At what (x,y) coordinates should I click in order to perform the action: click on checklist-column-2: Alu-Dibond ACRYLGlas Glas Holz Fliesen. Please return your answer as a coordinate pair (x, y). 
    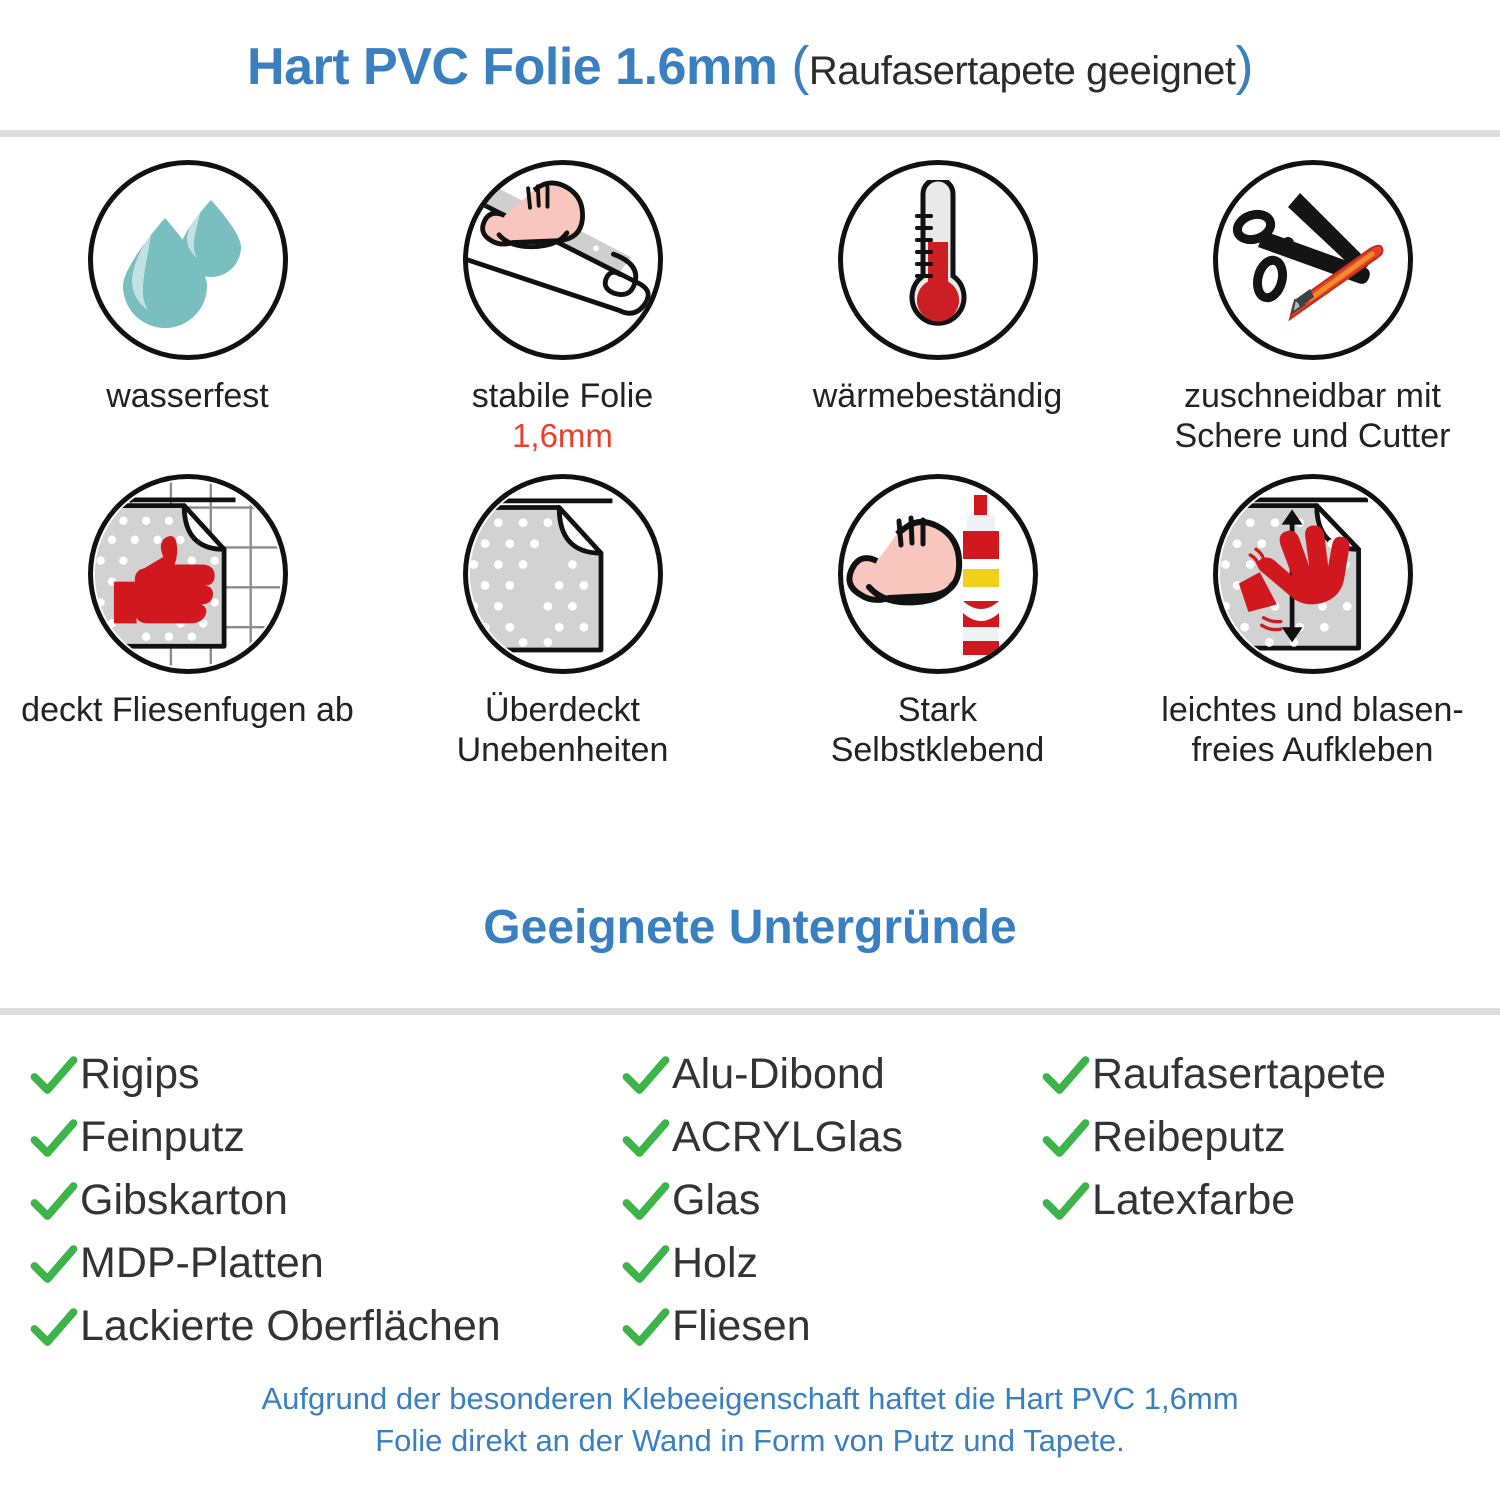
    Looking at the image, I should click on (830, 1202).